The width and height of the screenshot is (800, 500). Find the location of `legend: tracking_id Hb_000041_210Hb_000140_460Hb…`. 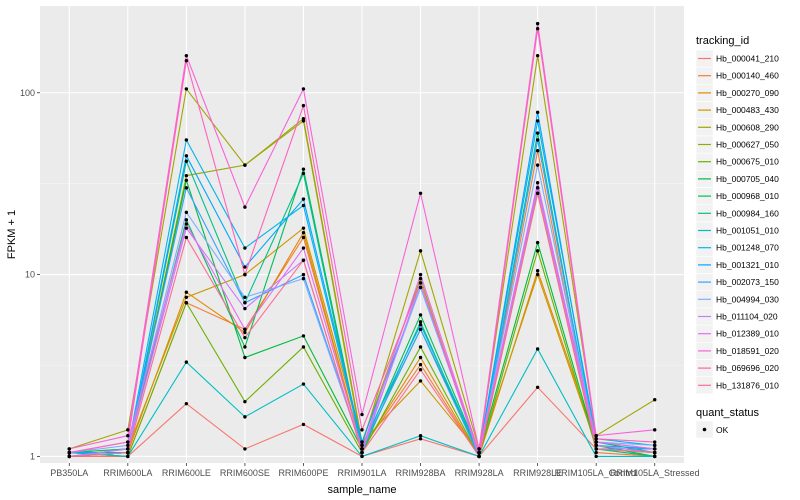

legend: tracking_id Hb_000041_210Hb_000140_460Hb… is located at coordinates (737, 237).